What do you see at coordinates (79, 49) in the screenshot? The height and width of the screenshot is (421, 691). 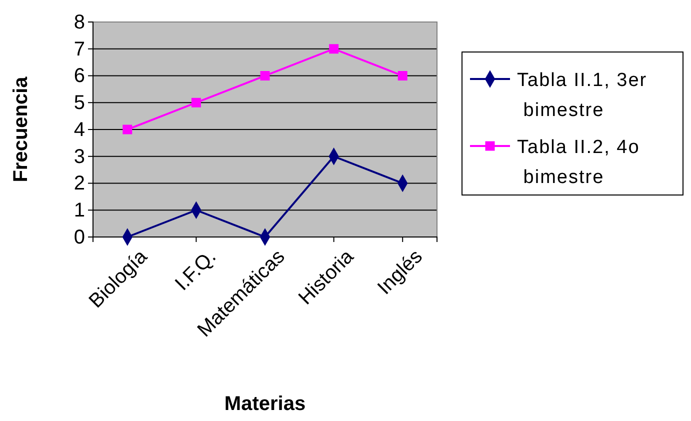 I see `y-tick-label: 7` at bounding box center [79, 49].